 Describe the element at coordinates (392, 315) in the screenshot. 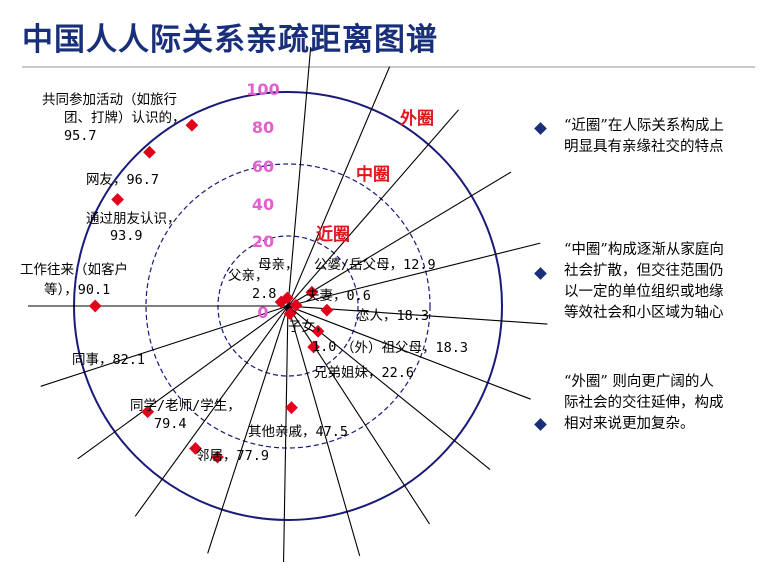

I see `data-label: 恋人，18.3` at that location.